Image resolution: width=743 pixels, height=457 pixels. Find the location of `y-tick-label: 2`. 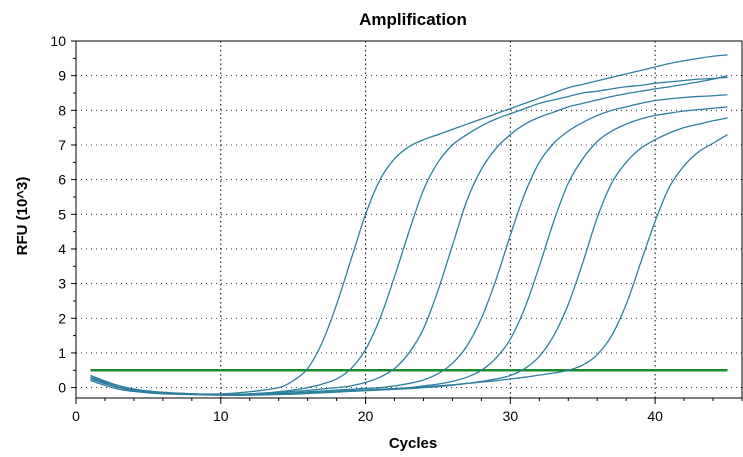

y-tick-label: 2 is located at coordinates (62, 318).